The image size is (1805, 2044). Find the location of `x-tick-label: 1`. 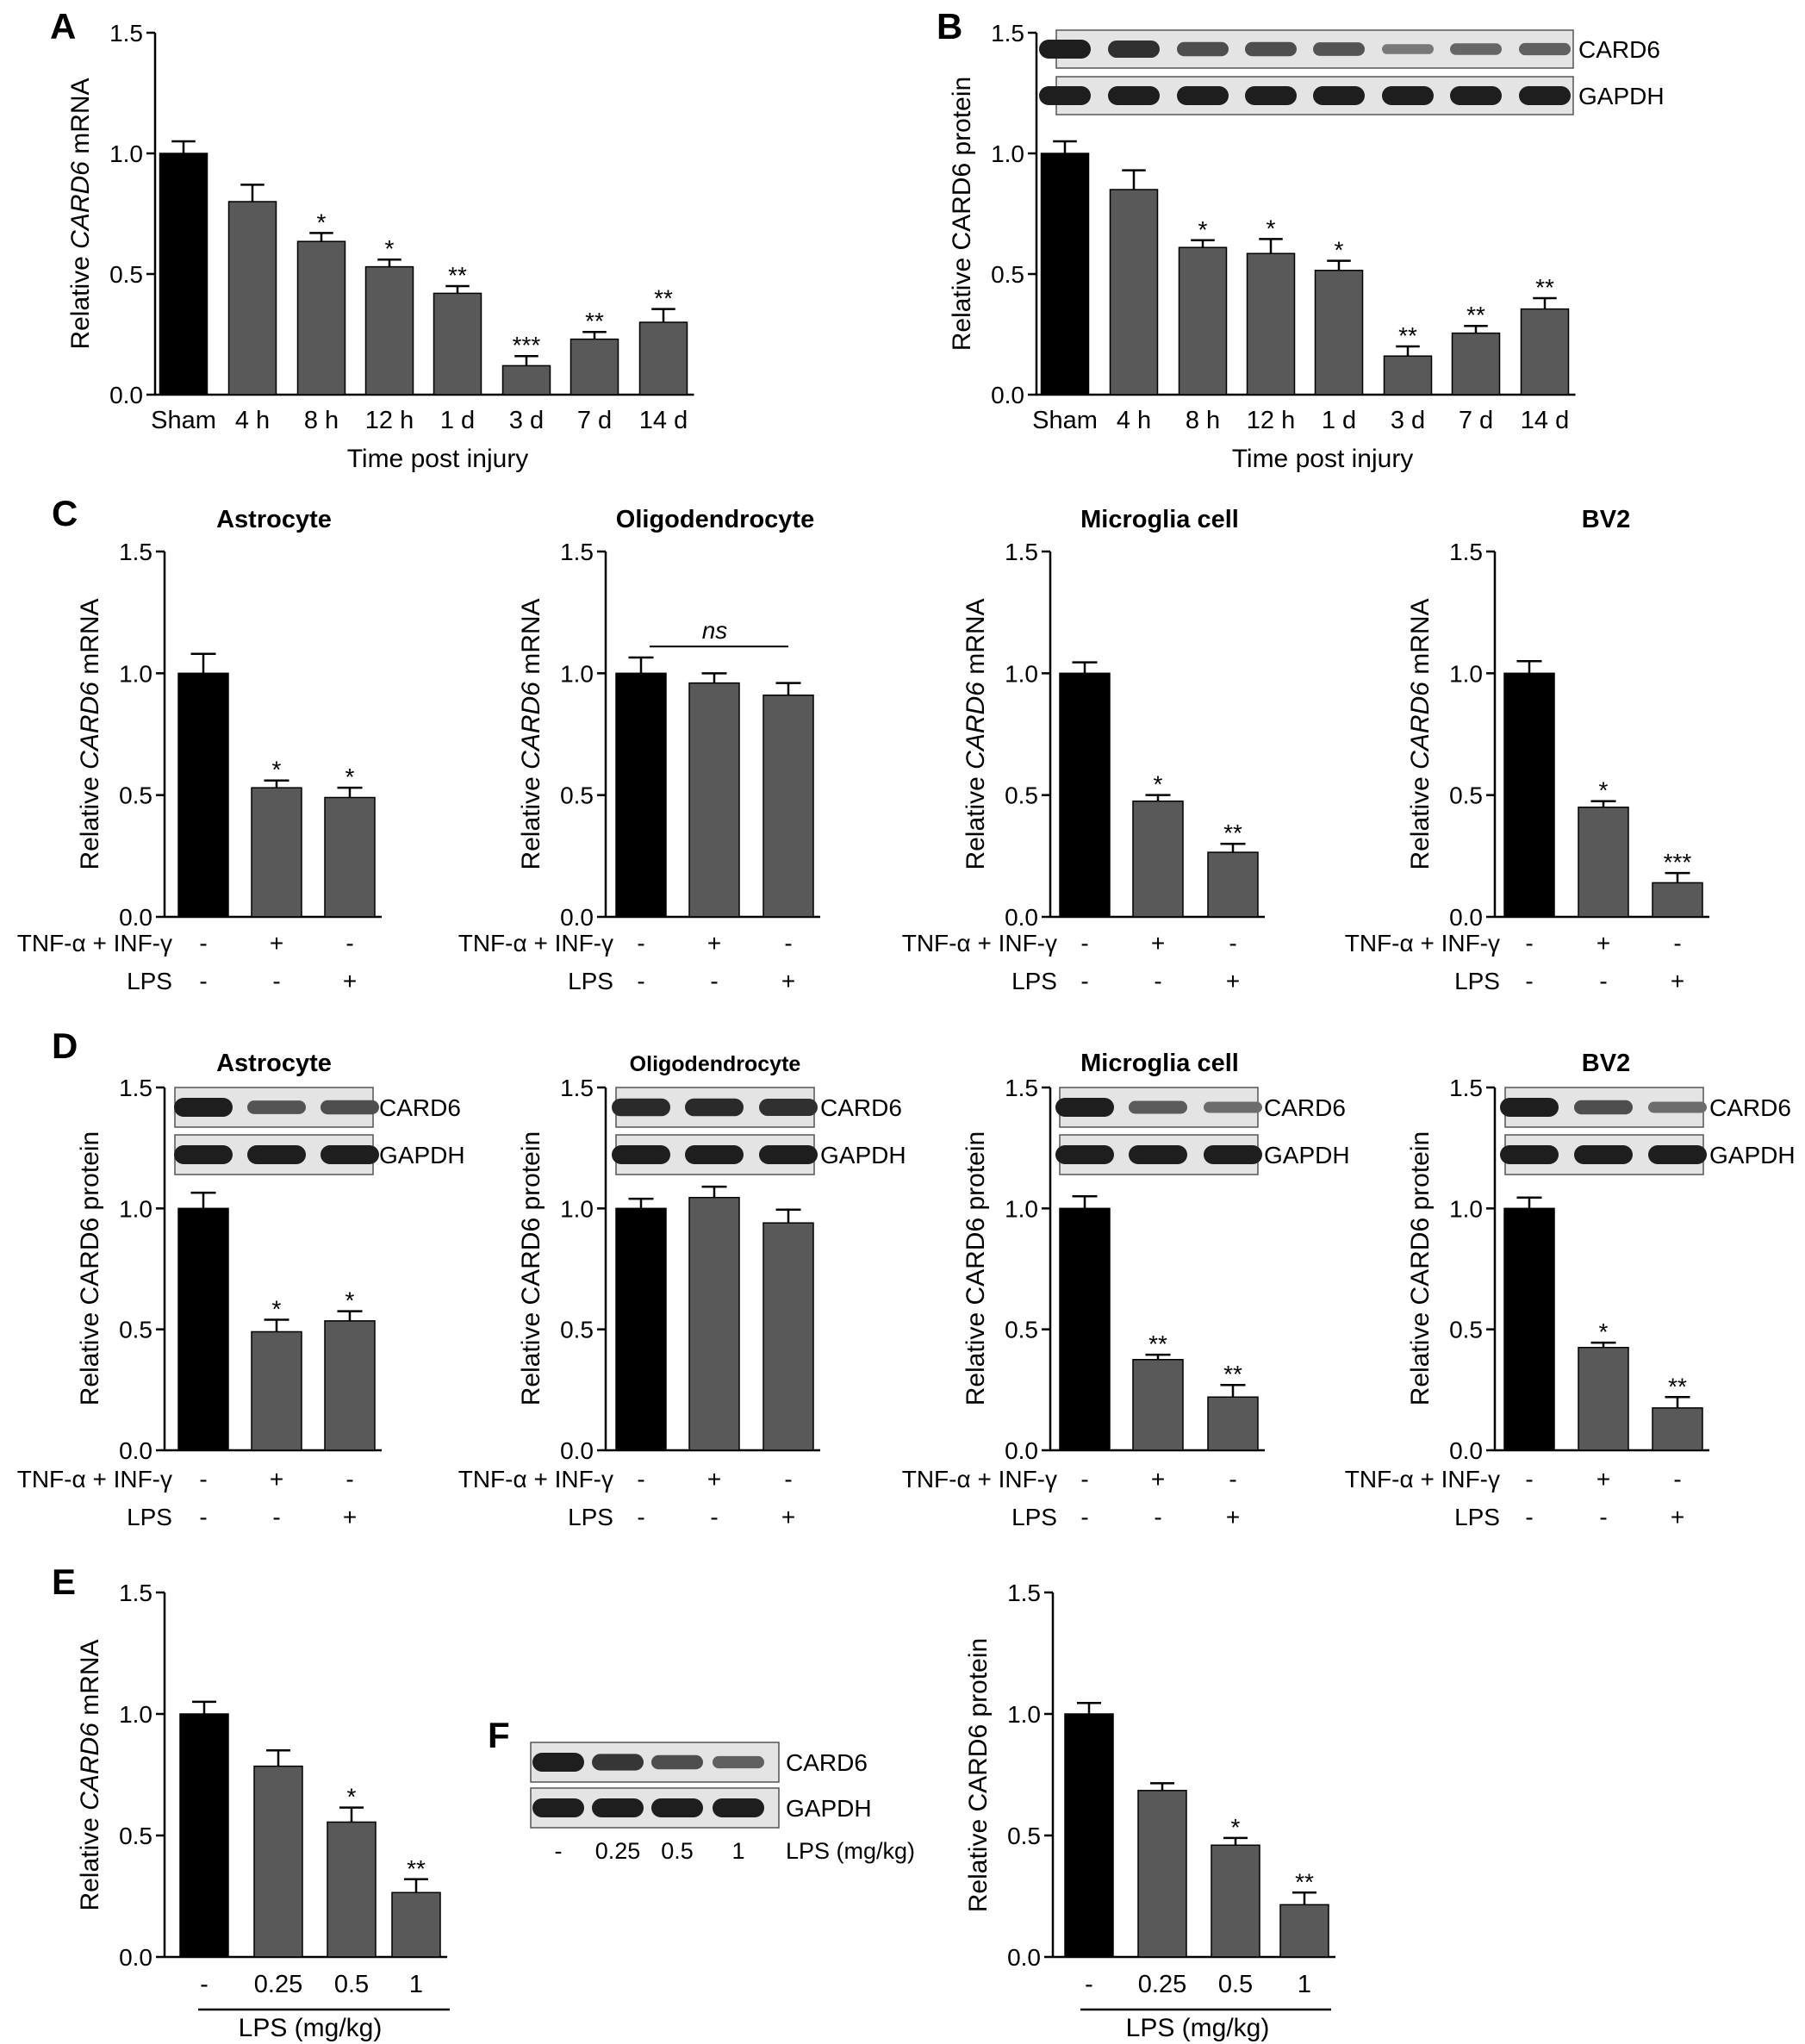

x-tick-label: 1 is located at coordinates (416, 1985).